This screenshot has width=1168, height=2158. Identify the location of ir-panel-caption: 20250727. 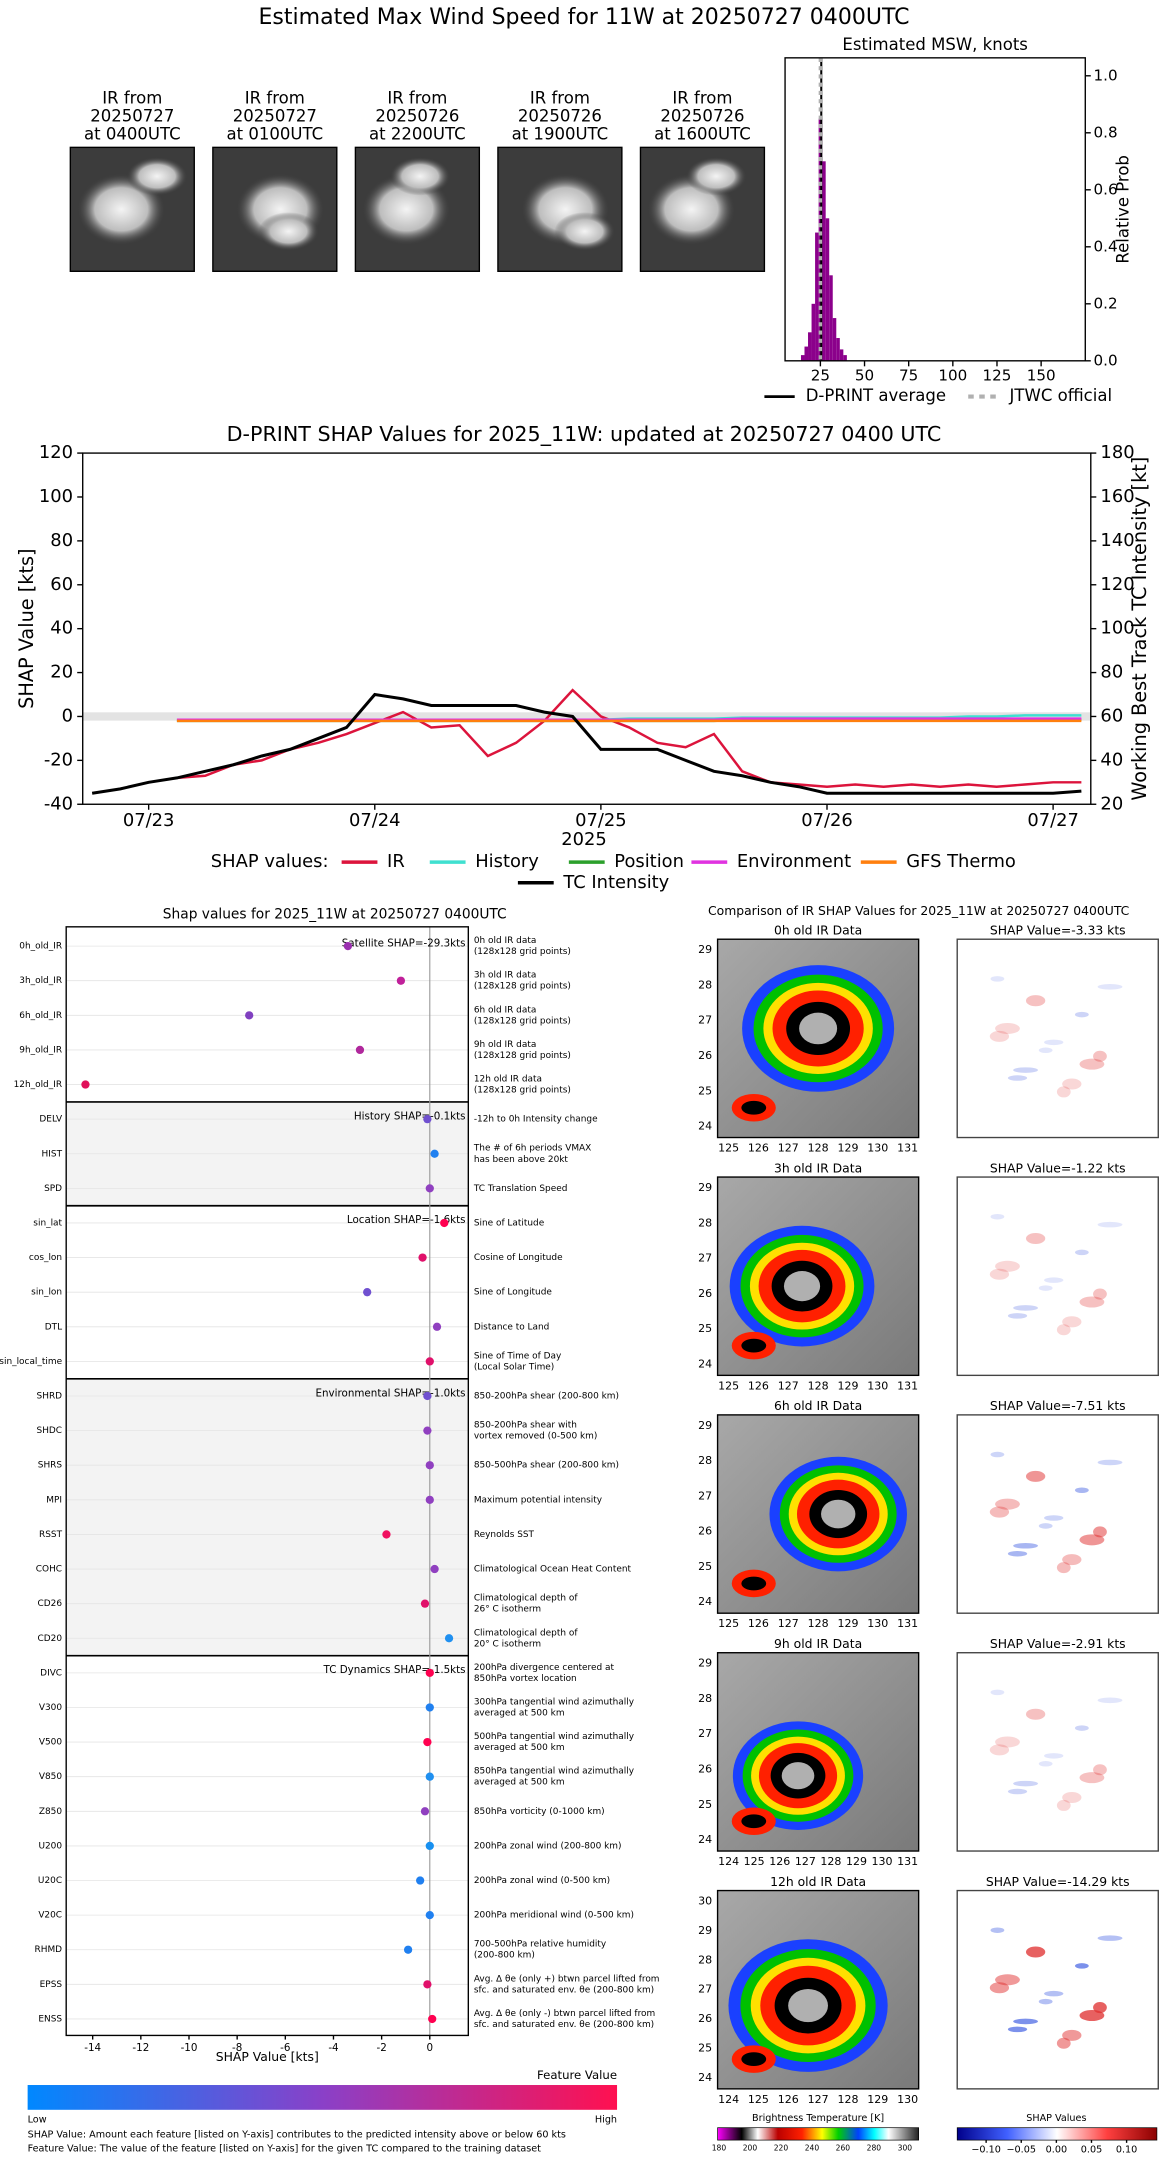
(275, 116).